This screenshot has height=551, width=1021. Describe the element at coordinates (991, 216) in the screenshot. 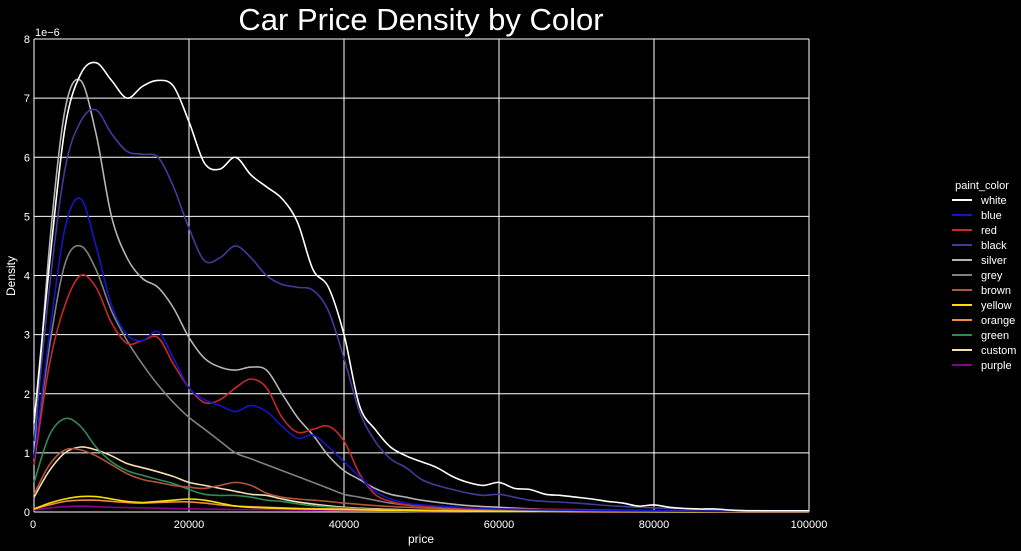

I see `legend-label: blue` at that location.